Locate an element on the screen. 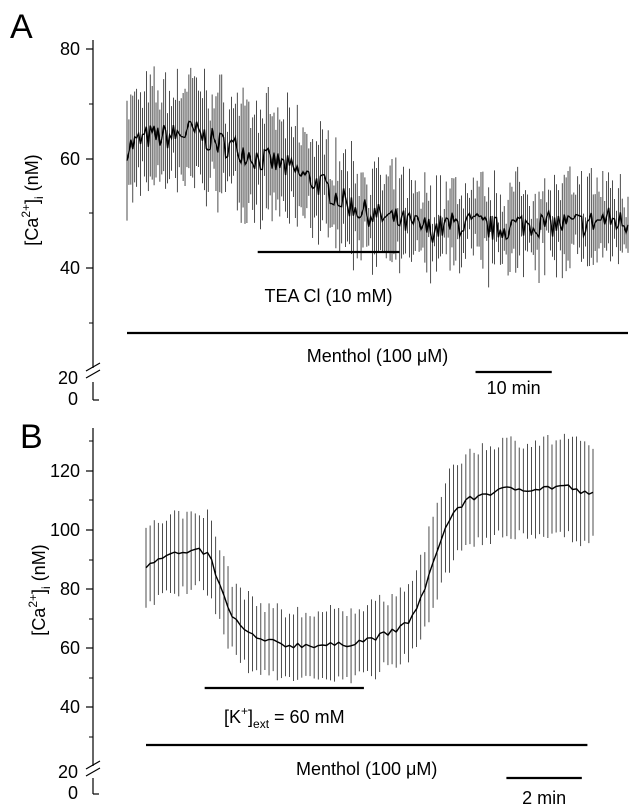 The width and height of the screenshot is (632, 807). panel-b-ytick-label: 40 is located at coordinates (70, 707).